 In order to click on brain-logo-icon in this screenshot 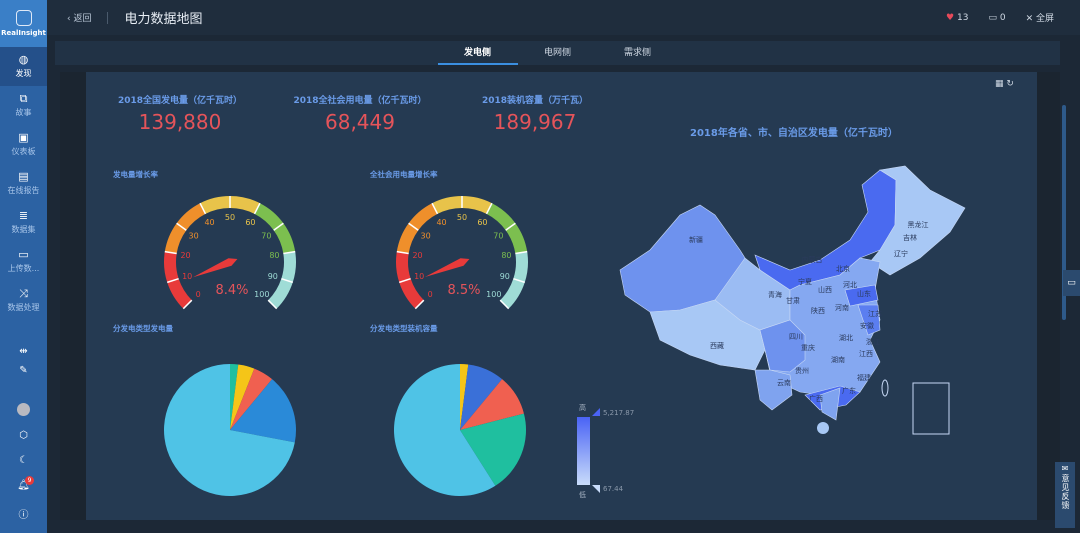, I will do `click(23, 18)`.